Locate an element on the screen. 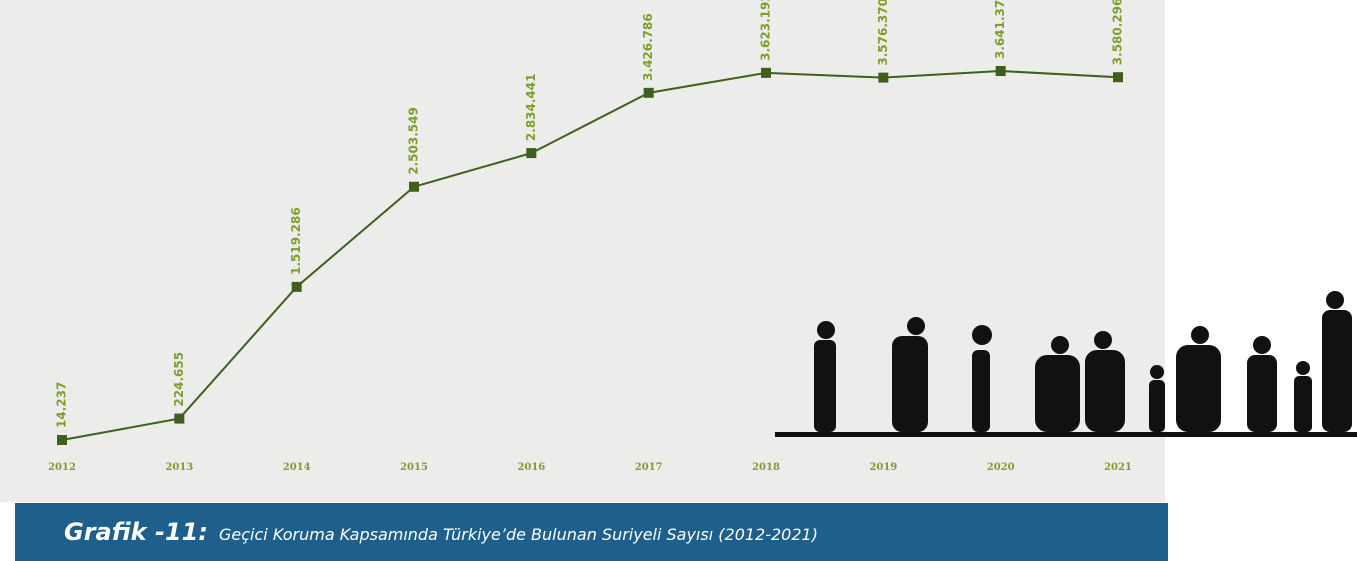 The height and width of the screenshot is (561, 1357). value-label: 3.623.192 is located at coordinates (766, 30).